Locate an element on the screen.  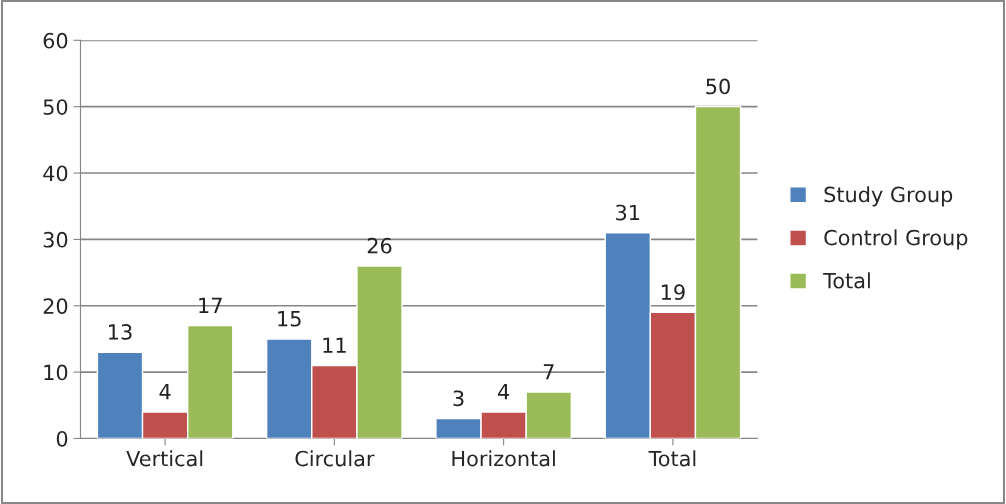
data-label: 50 is located at coordinates (718, 86).